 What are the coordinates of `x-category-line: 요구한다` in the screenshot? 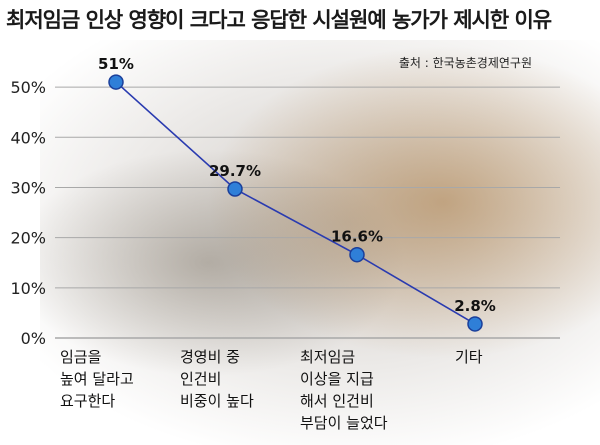 It's located at (88, 401).